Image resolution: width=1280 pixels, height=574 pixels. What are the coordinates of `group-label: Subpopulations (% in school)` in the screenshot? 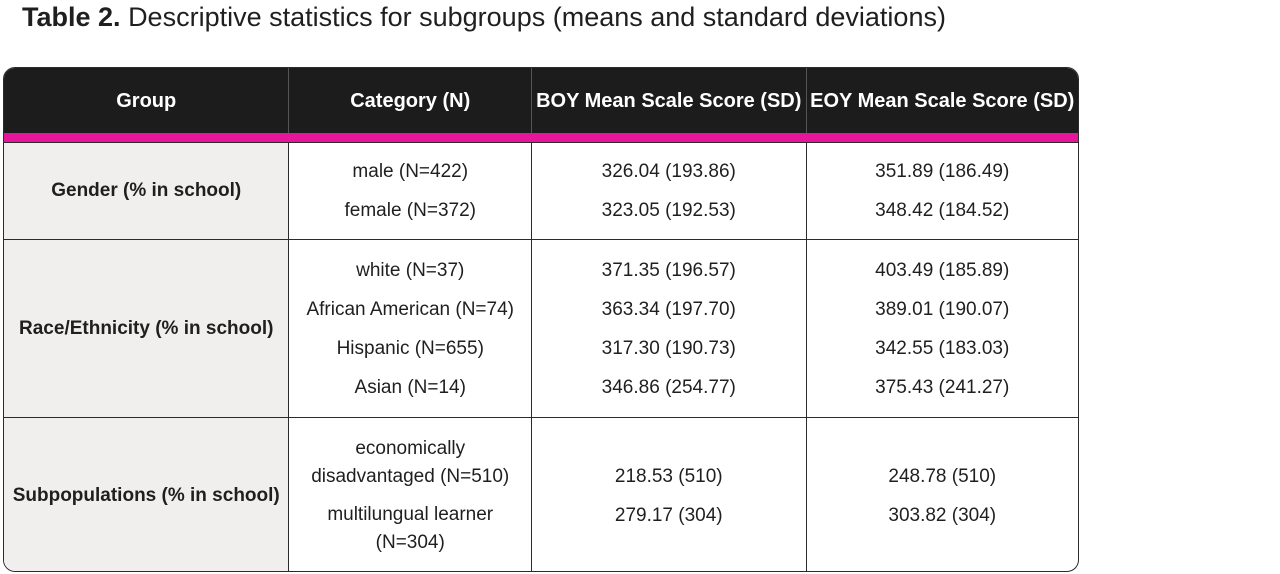 It's located at (146, 495).